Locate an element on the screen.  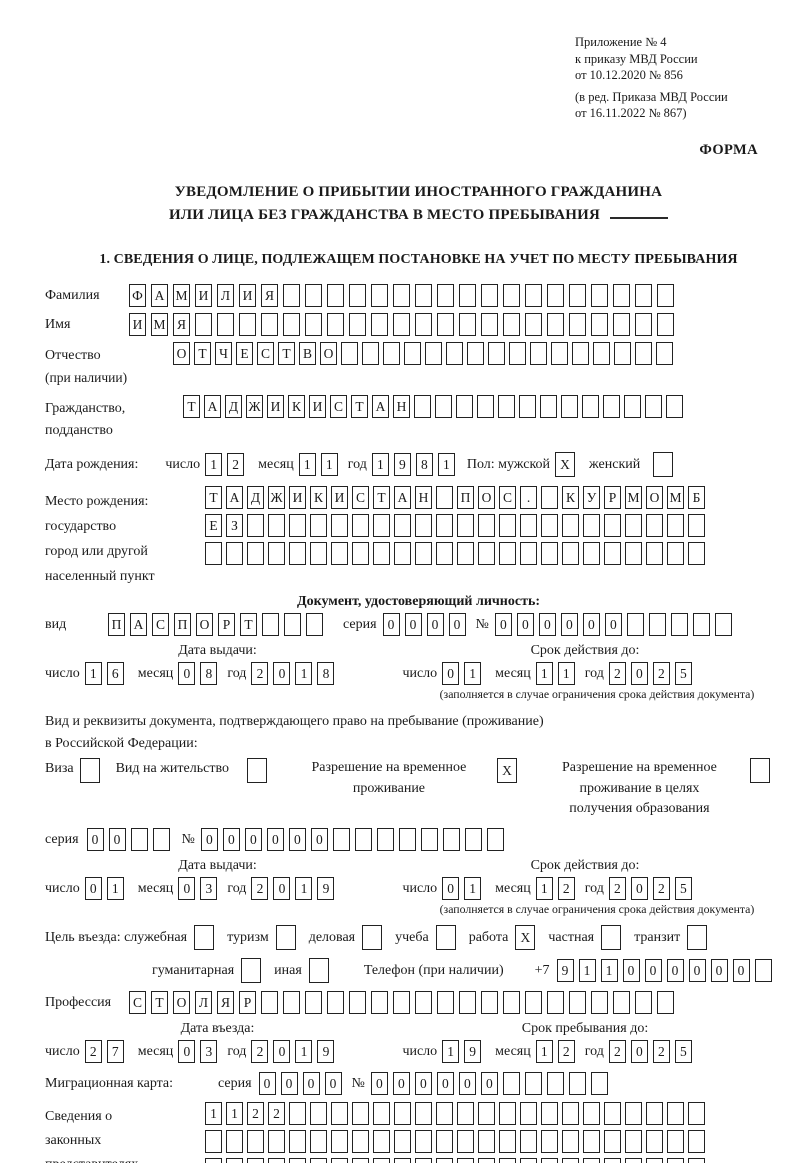
char-cell: Е is located at coordinates (213, 525).